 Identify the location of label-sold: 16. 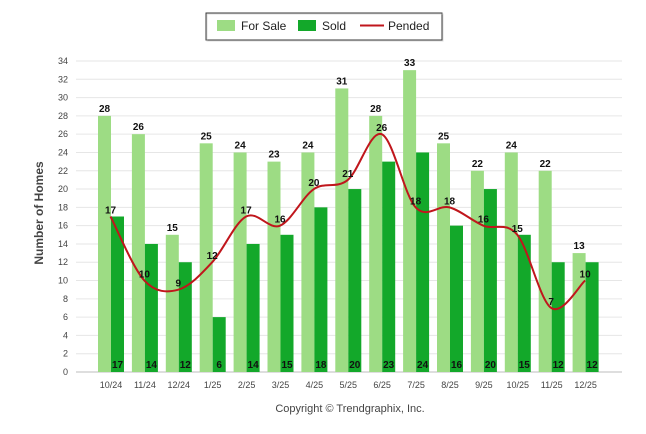
(457, 365).